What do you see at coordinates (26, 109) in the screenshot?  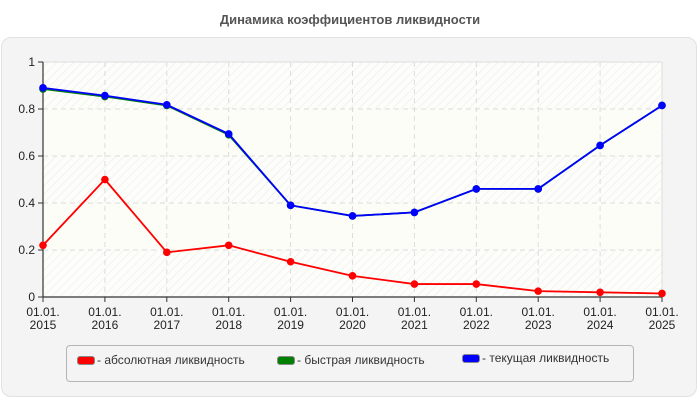 I see `svg-text: 0.8` at bounding box center [26, 109].